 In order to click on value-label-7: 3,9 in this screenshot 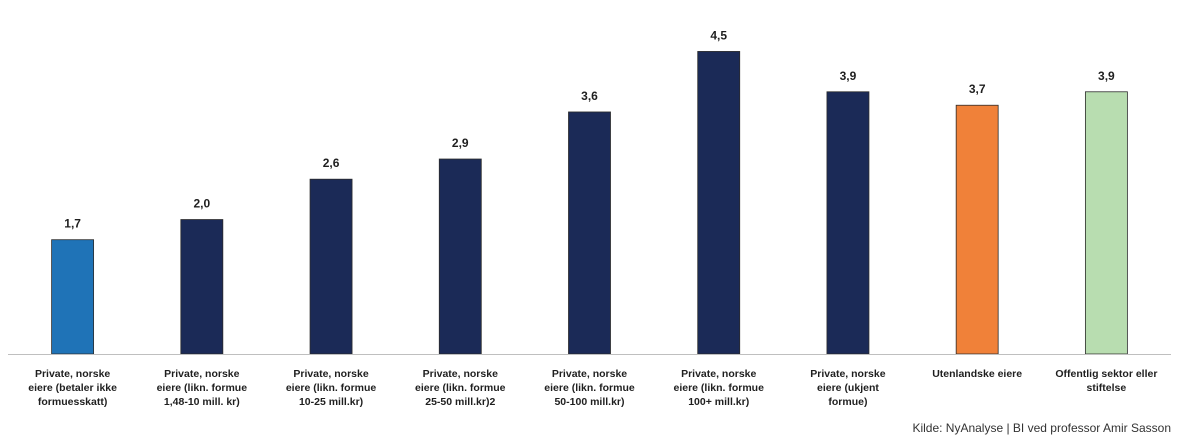, I will do `click(848, 76)`.